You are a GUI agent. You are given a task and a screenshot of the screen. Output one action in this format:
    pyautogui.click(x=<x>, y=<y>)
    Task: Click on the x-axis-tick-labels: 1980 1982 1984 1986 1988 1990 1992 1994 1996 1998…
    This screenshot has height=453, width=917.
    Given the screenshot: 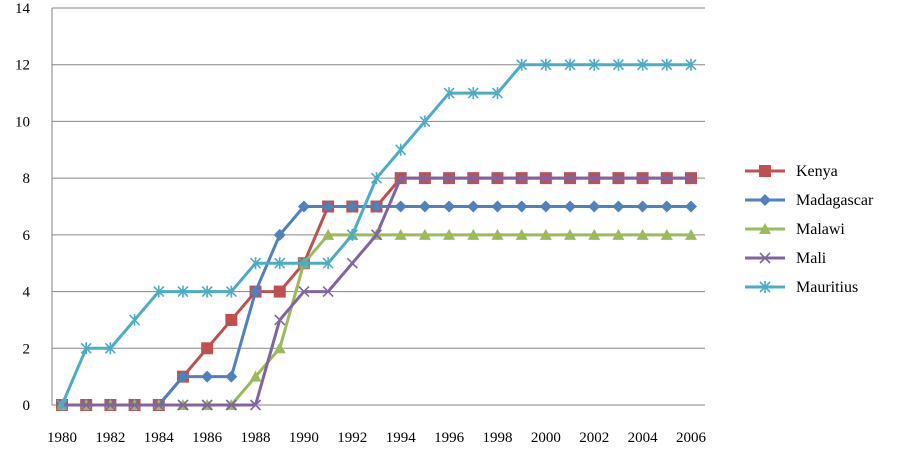 What is the action you would take?
    pyautogui.click(x=377, y=438)
    